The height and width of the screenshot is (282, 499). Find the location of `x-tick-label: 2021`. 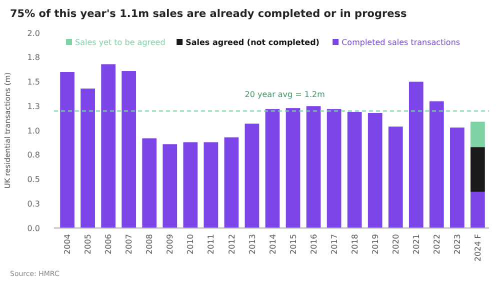

x-tick-label: 2021 is located at coordinates (416, 244).